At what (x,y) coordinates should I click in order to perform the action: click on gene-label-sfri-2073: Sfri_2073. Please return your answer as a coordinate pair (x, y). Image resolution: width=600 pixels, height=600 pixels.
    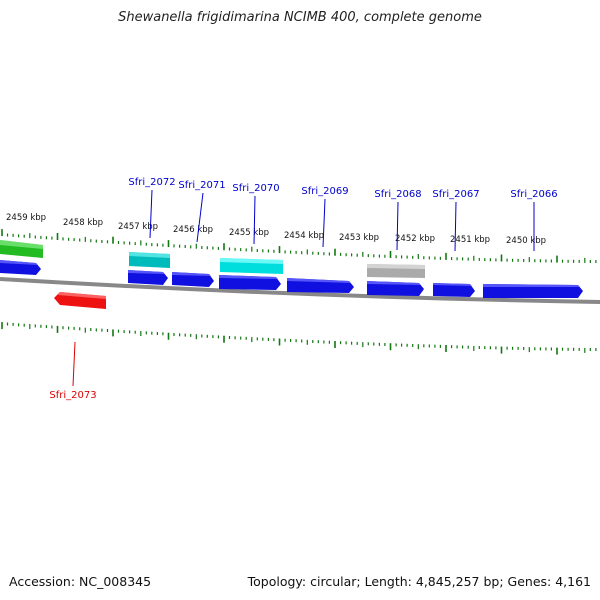
    Looking at the image, I should click on (72, 395).